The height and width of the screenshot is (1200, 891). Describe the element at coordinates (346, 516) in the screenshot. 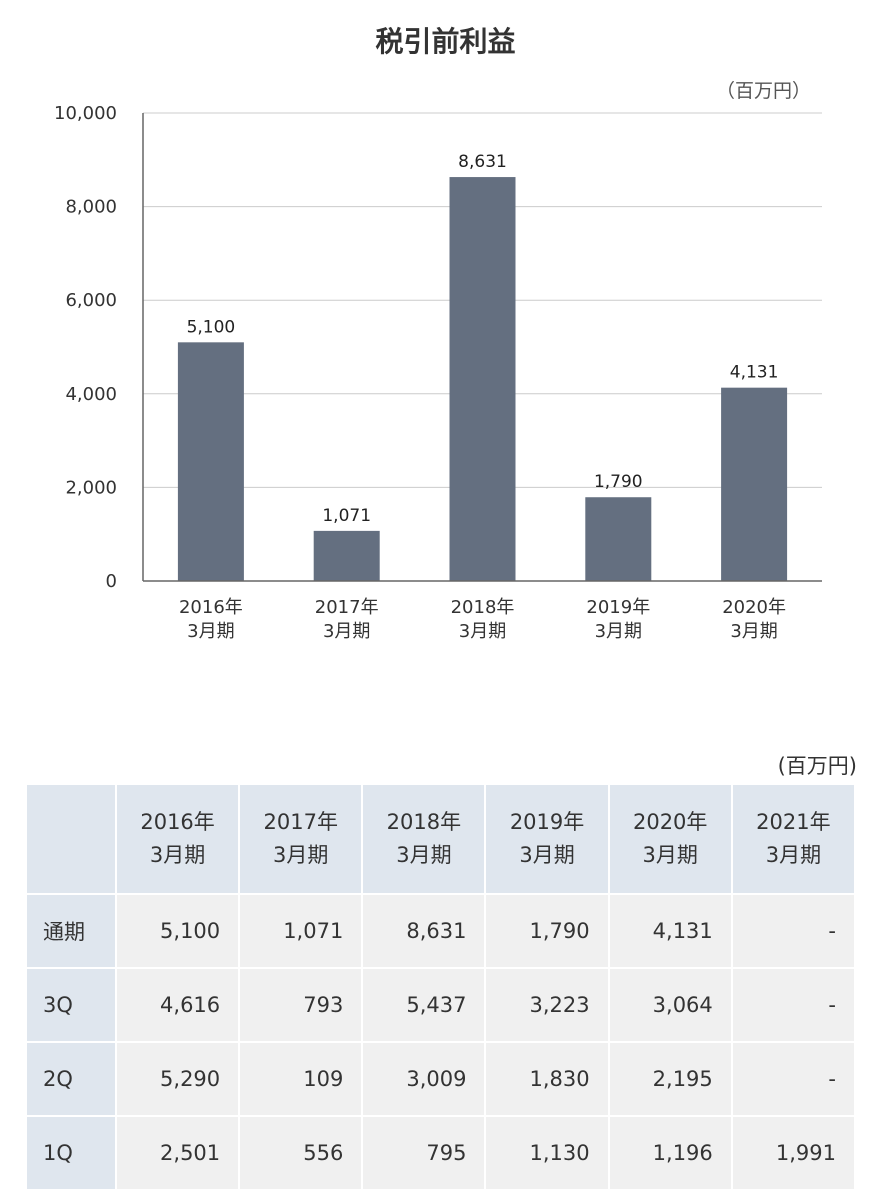

I see `data-label: 1,071` at that location.